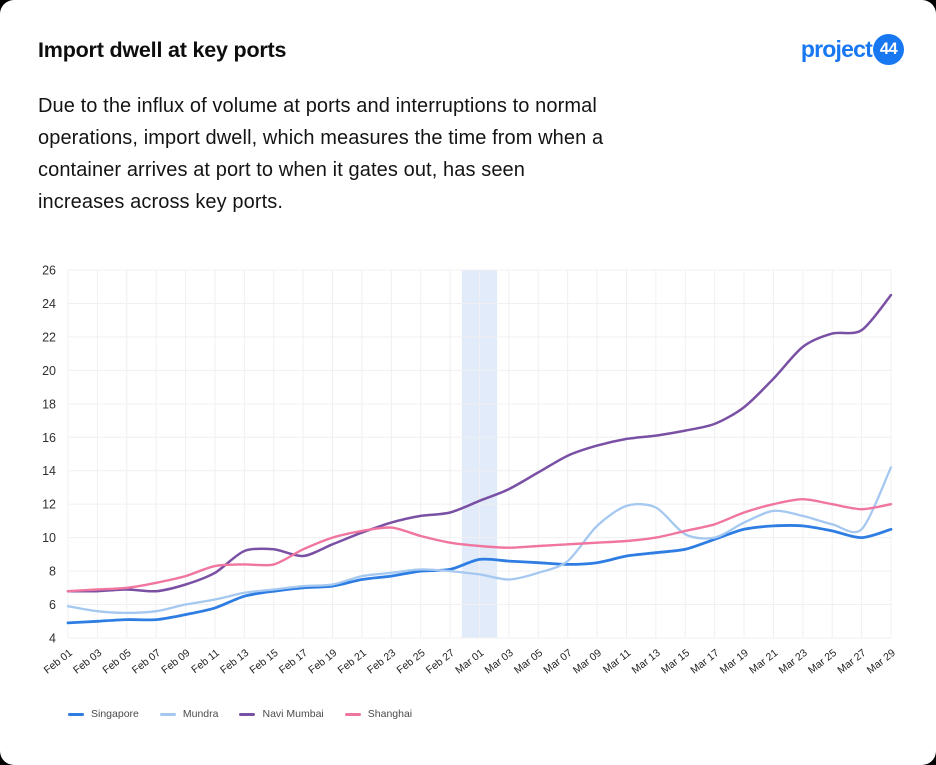 This screenshot has height=765, width=936. Describe the element at coordinates (352, 662) in the screenshot. I see `x-axis-label: Feb 21` at that location.